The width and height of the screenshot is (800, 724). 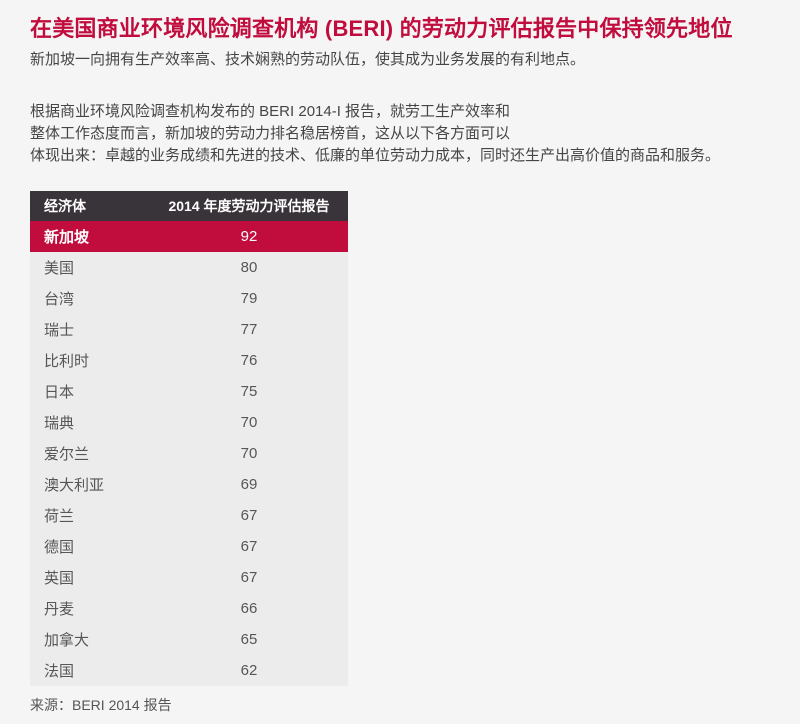 I want to click on score-cell: 62, so click(x=249, y=670).